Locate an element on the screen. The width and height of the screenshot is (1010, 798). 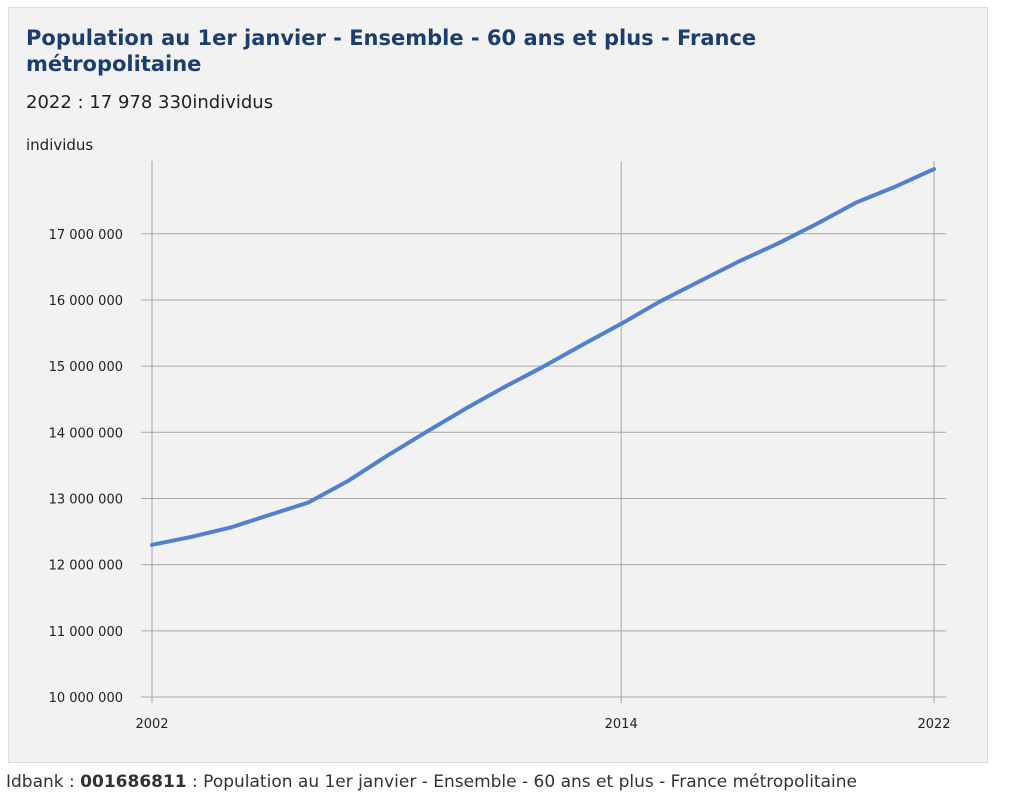
y-tick-label: 14 000 000 is located at coordinates (86, 433).